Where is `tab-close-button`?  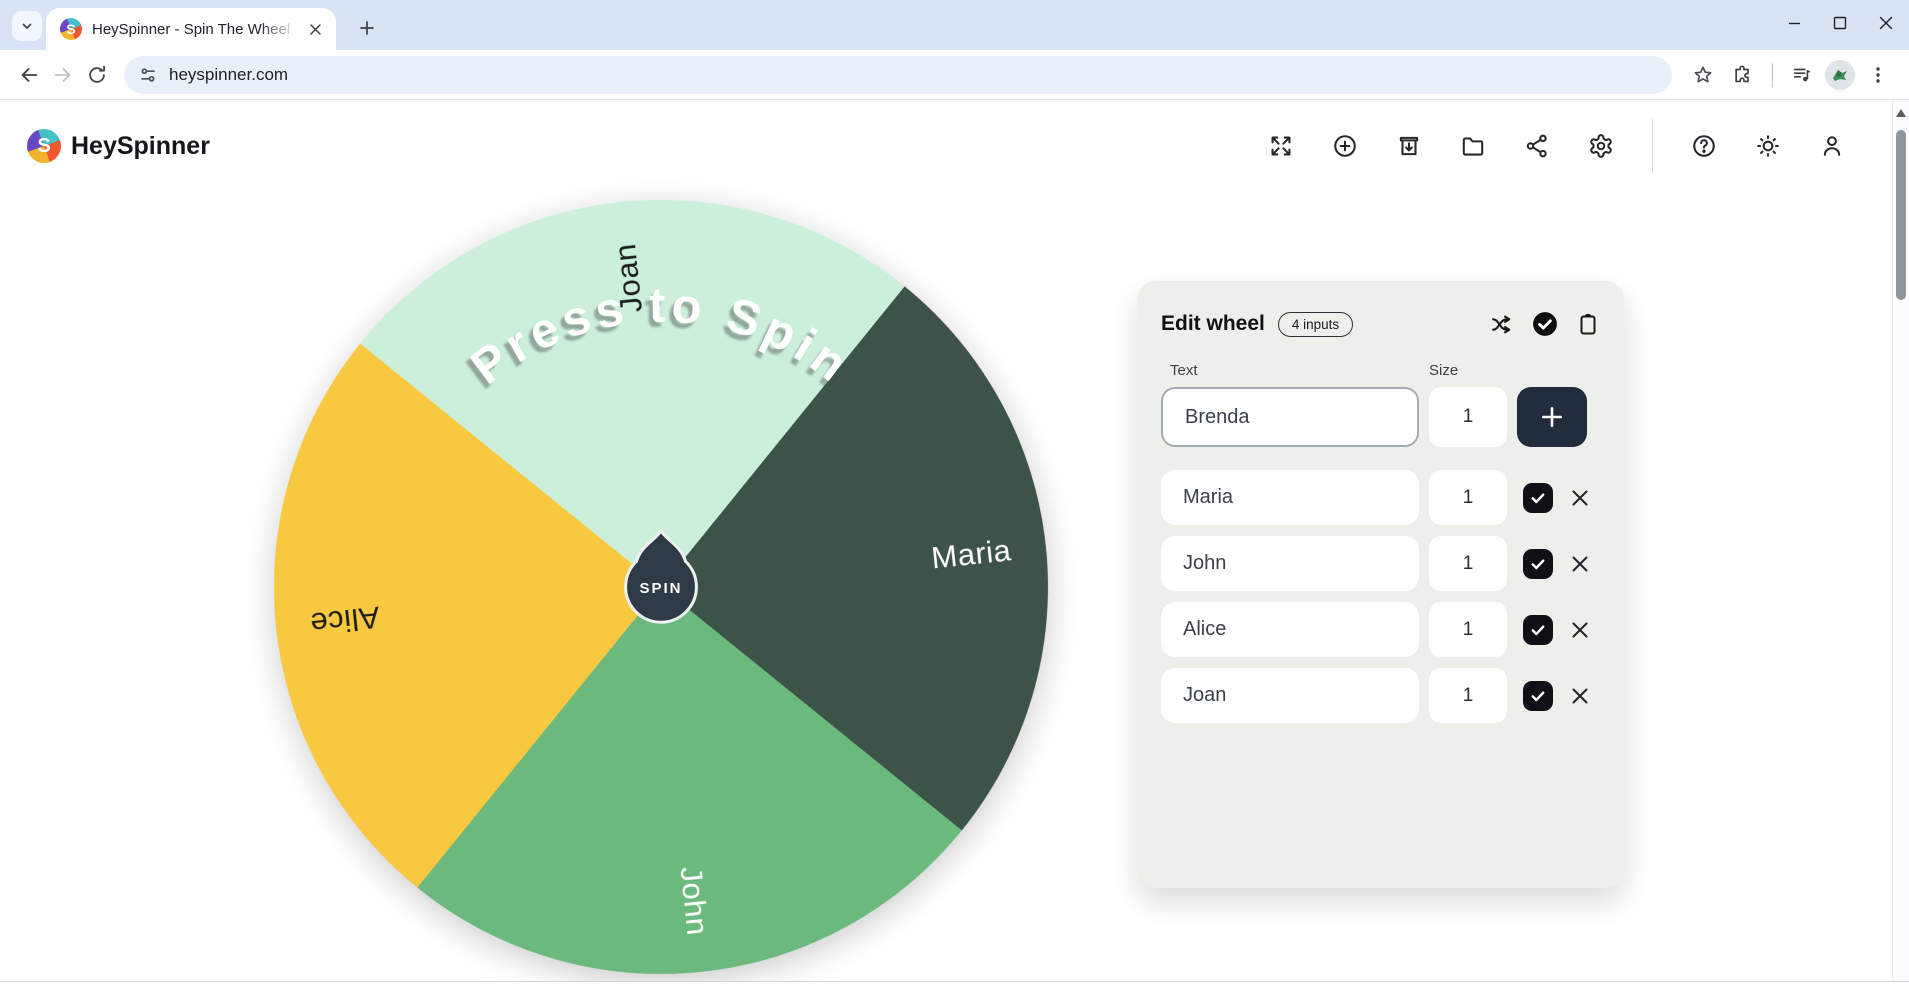 tab-close-button is located at coordinates (315, 29).